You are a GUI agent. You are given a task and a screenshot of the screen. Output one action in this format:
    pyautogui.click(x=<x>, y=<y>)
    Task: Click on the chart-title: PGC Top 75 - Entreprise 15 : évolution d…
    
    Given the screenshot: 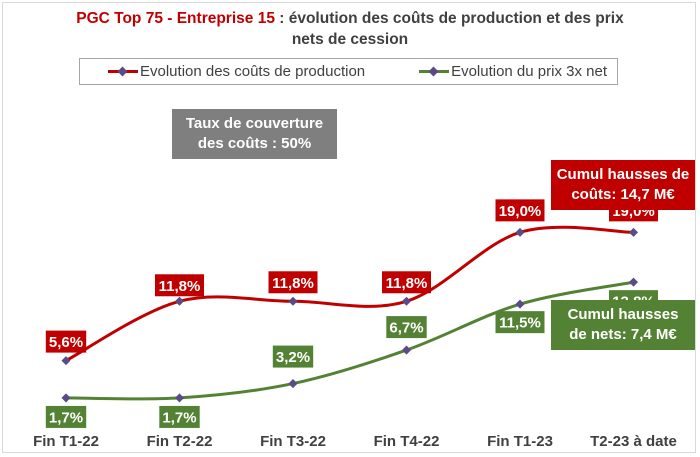 What is the action you would take?
    pyautogui.click(x=350, y=29)
    